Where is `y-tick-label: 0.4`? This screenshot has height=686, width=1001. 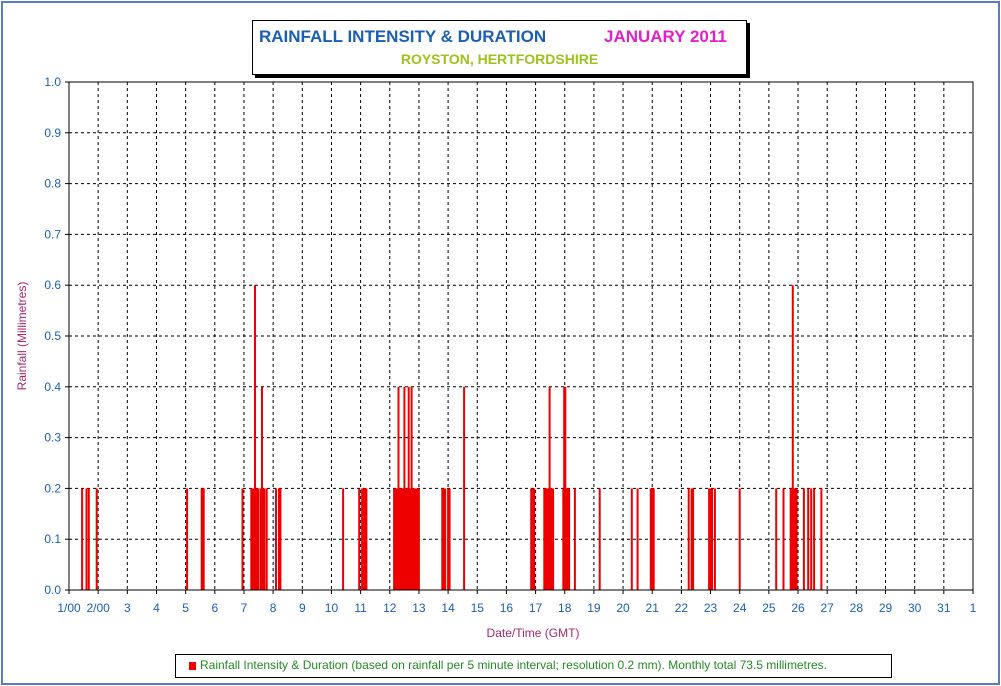
y-tick-label: 0.4 is located at coordinates (52, 387).